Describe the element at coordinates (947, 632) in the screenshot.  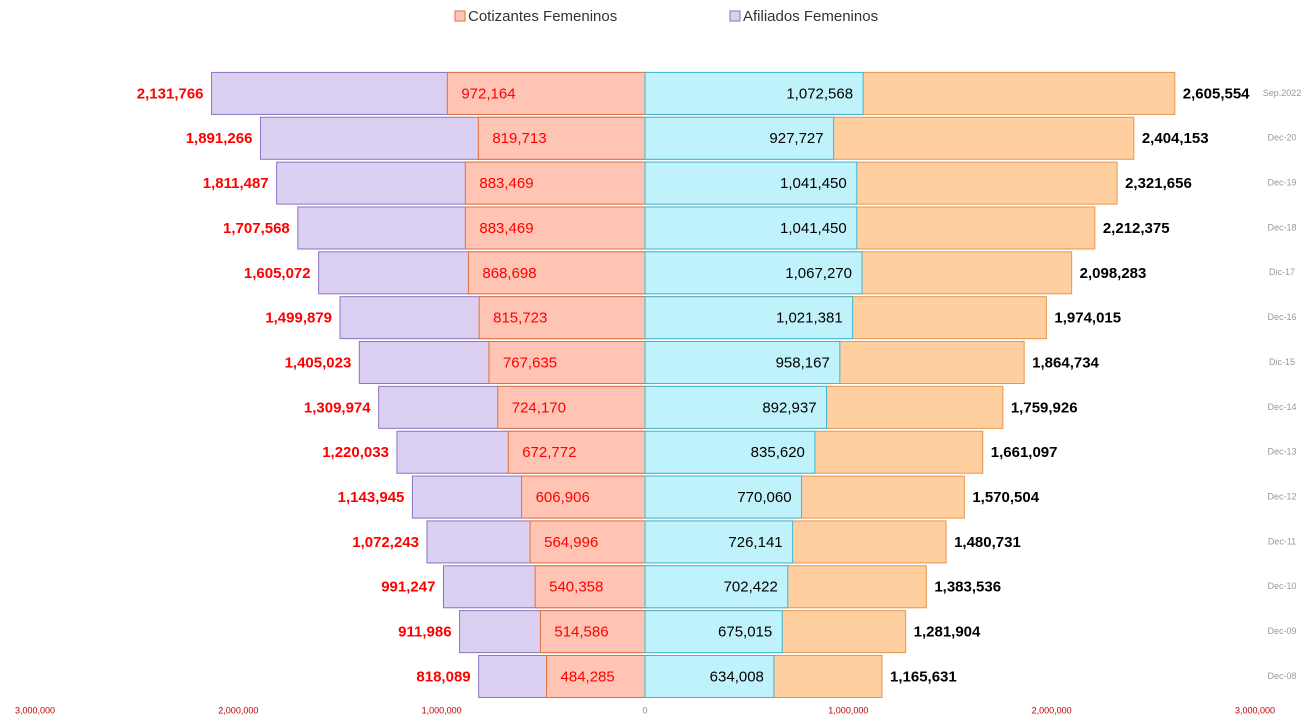
I see `data-label: 1,281,904` at that location.